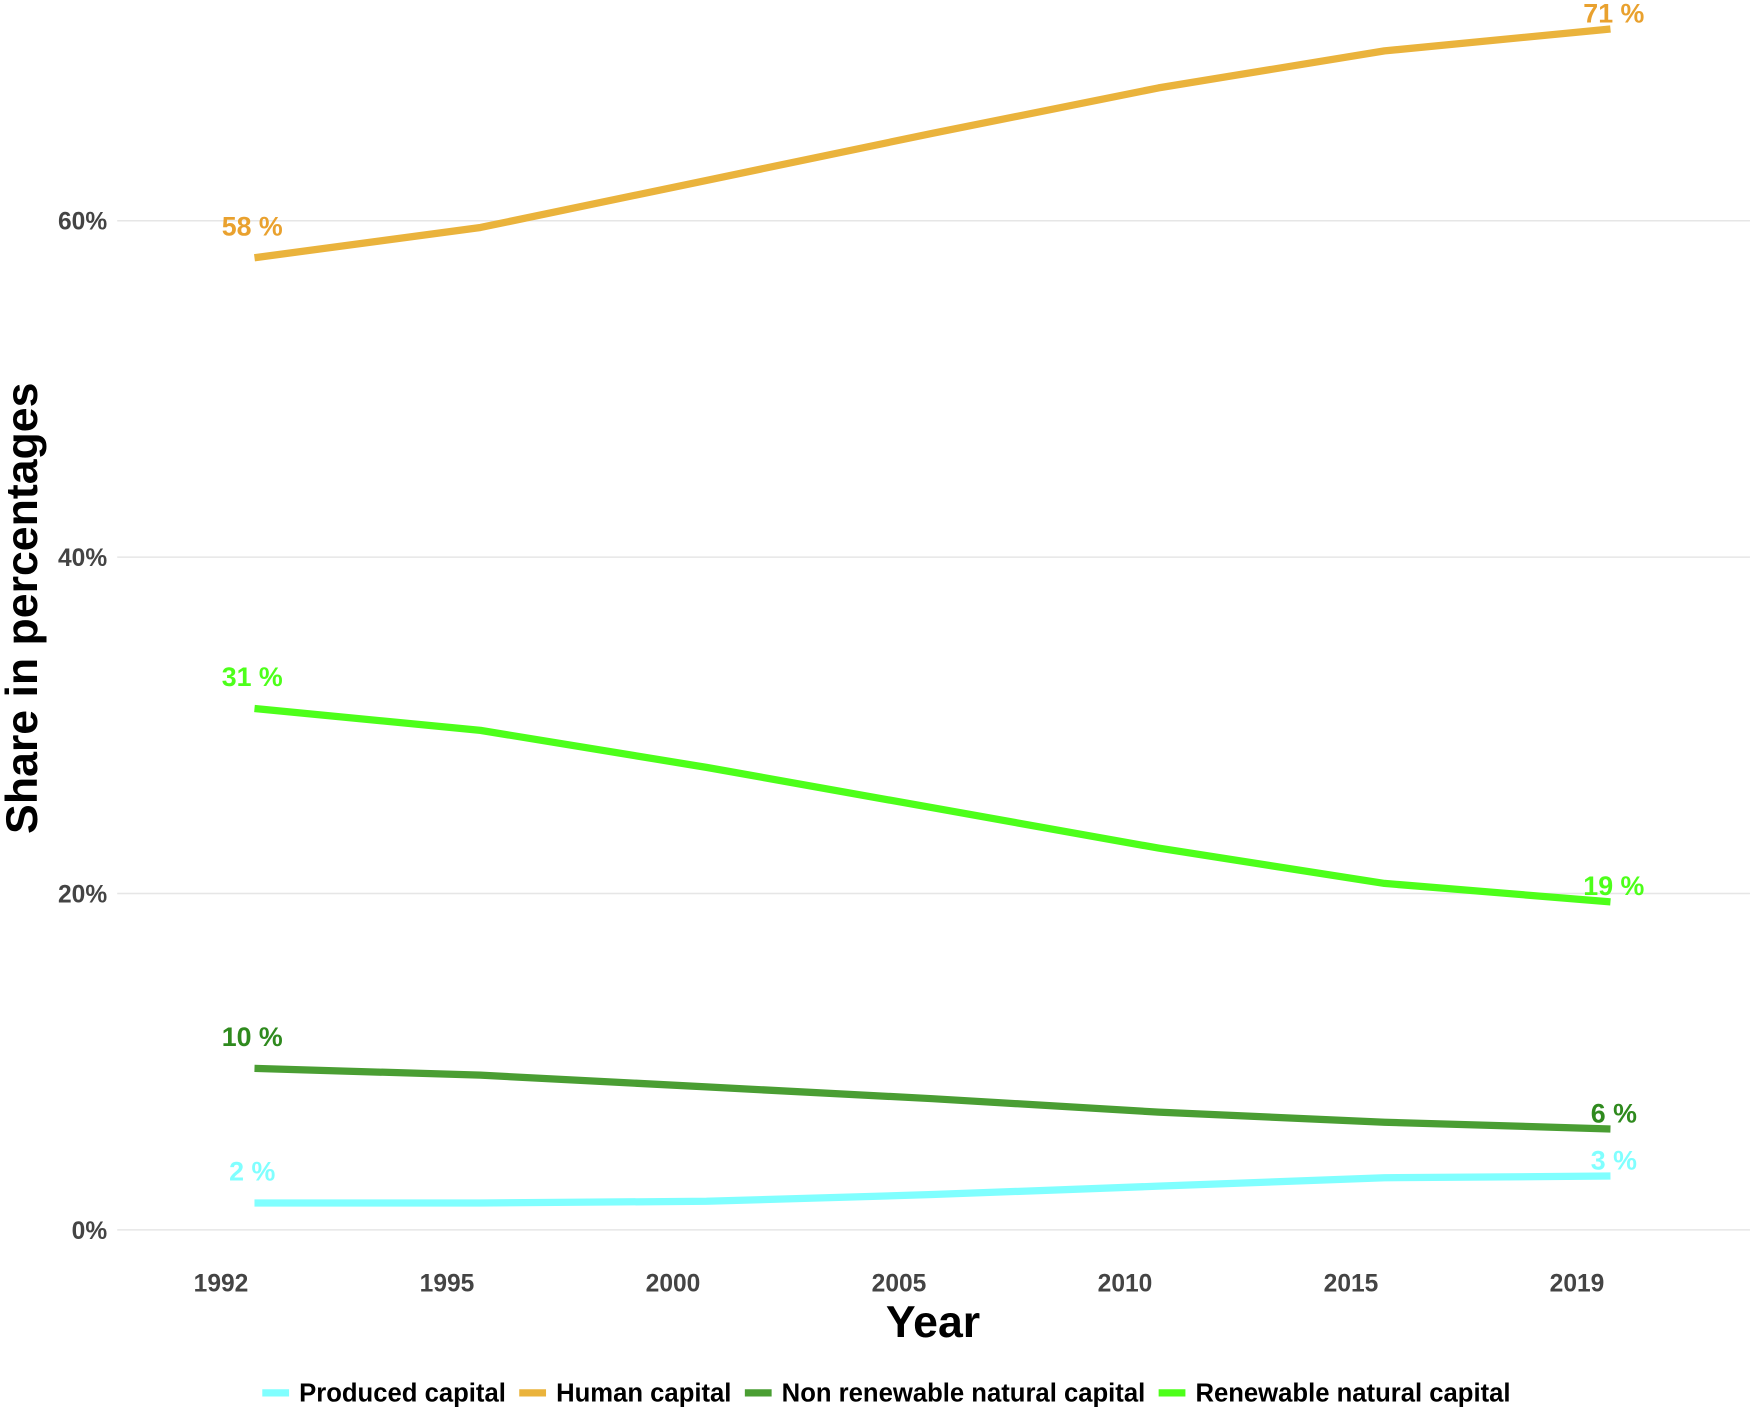 This screenshot has height=1409, width=1750. Describe the element at coordinates (252, 677) in the screenshot. I see `data-label-start: 31 %` at that location.